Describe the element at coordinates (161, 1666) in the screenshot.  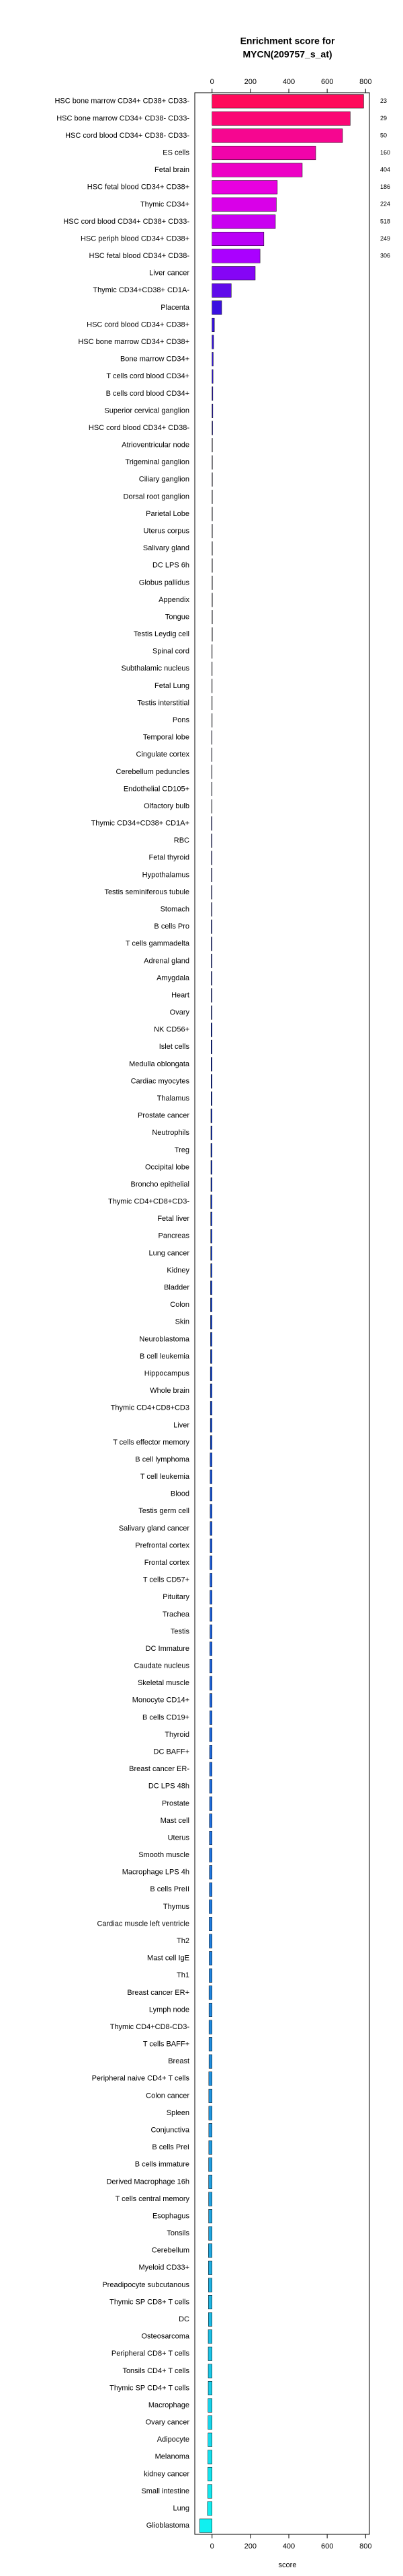
I see `category-label: Caudate nucleus` at that location.